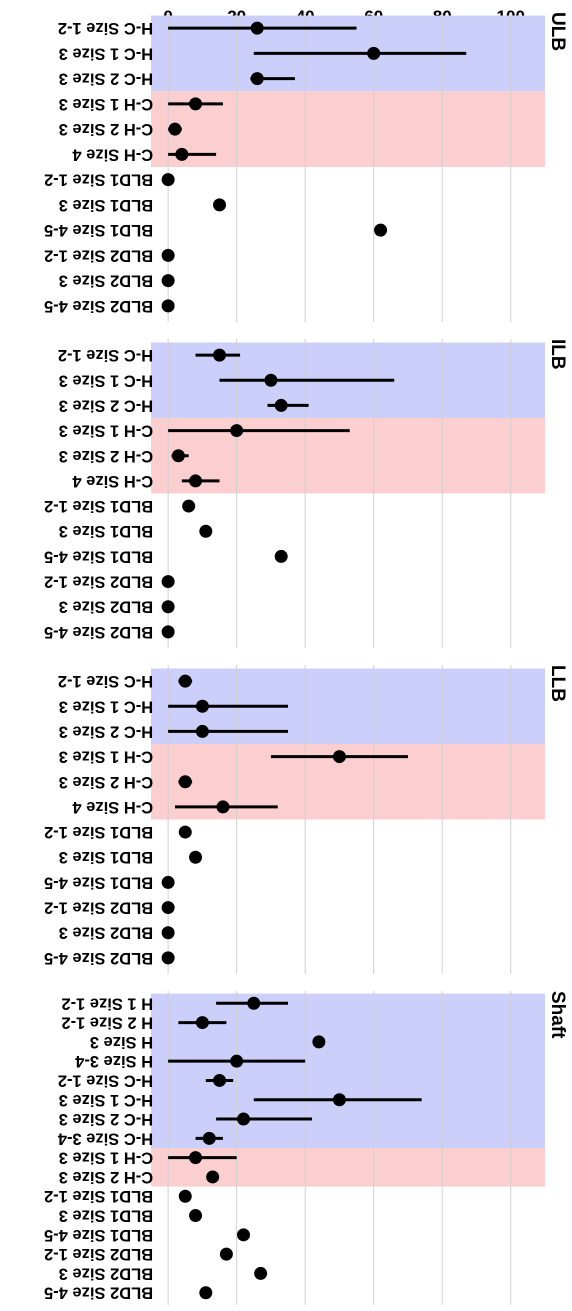 Image resolution: width=572 pixels, height=1311 pixels. What do you see at coordinates (98, 958) in the screenshot?
I see `panel-2-category-label-11: BLD2 Size 4-5` at bounding box center [98, 958].